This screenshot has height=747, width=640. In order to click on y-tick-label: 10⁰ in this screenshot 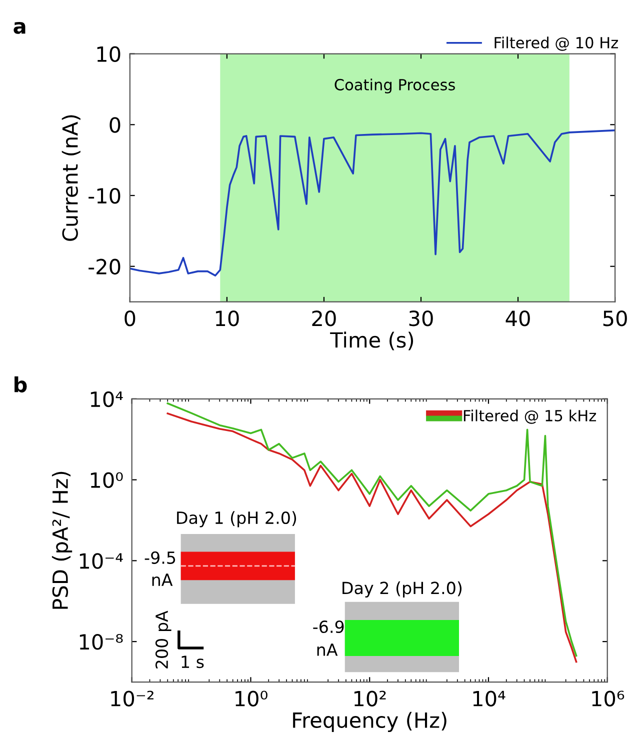, I will do `click(106, 480)`.